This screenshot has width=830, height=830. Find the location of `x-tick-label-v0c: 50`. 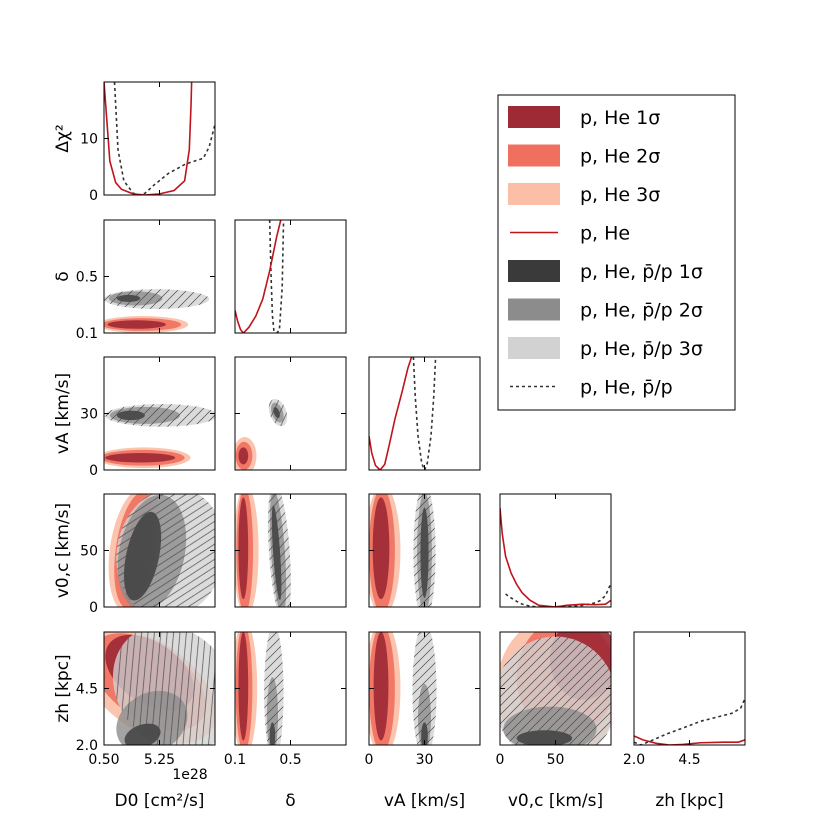

x-tick-label-v0c: 50 is located at coordinates (556, 760).